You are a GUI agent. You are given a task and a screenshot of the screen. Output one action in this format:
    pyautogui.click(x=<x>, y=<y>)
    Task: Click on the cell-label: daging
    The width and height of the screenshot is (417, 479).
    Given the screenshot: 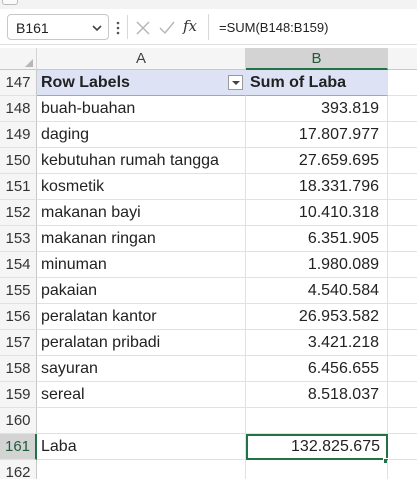 What is the action you would take?
    pyautogui.click(x=141, y=135)
    